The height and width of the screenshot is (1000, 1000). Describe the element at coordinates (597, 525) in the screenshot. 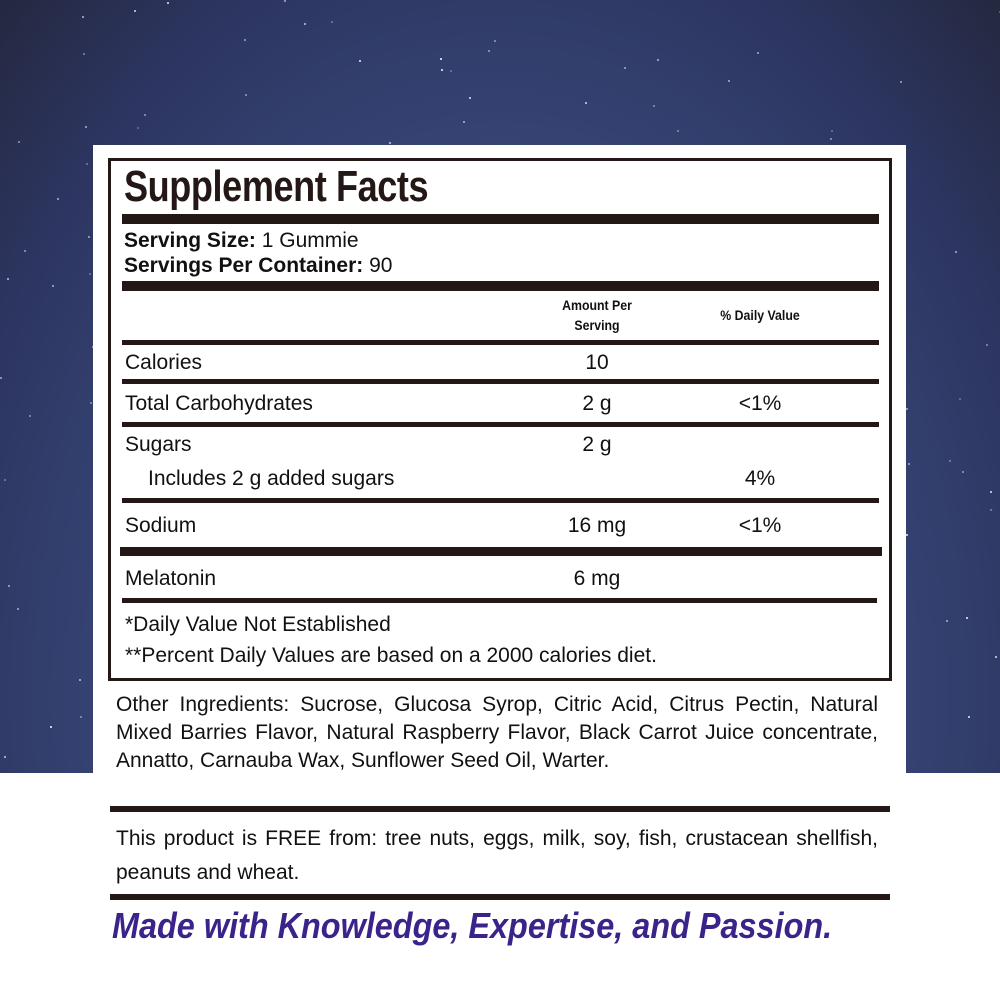

I see `row-amount: 16 mg` at that location.